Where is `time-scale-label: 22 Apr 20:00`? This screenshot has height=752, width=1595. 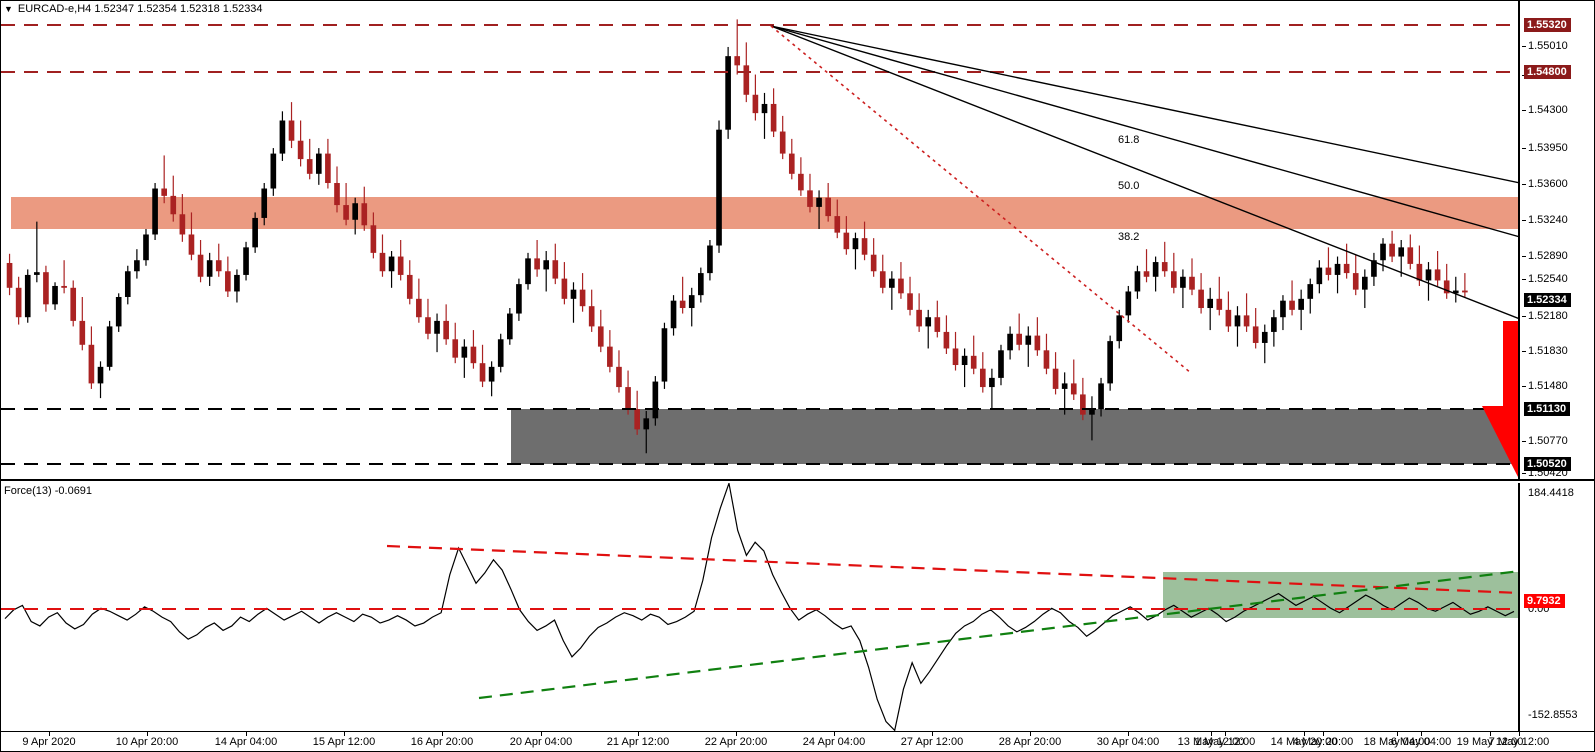 time-scale-label: 22 Apr 20:00 is located at coordinates (736, 742).